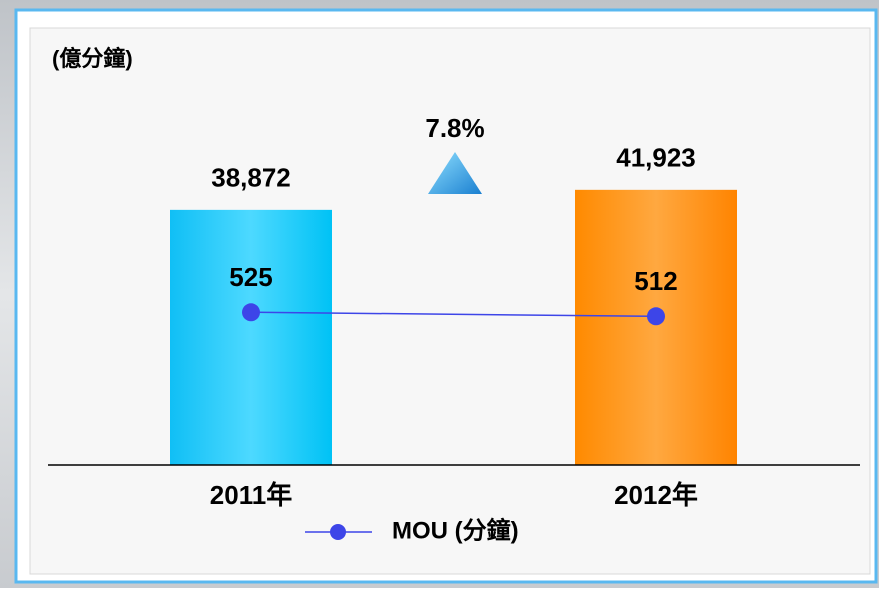 This screenshot has height=593, width=879. I want to click on line, so click(453, 314).